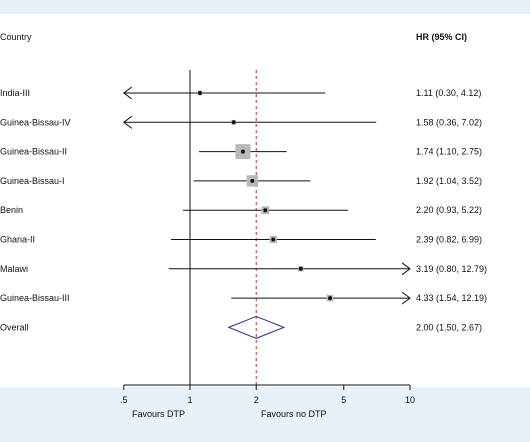 The width and height of the screenshot is (530, 442). Describe the element at coordinates (16, 37) in the screenshot. I see `header-country: Country` at that location.